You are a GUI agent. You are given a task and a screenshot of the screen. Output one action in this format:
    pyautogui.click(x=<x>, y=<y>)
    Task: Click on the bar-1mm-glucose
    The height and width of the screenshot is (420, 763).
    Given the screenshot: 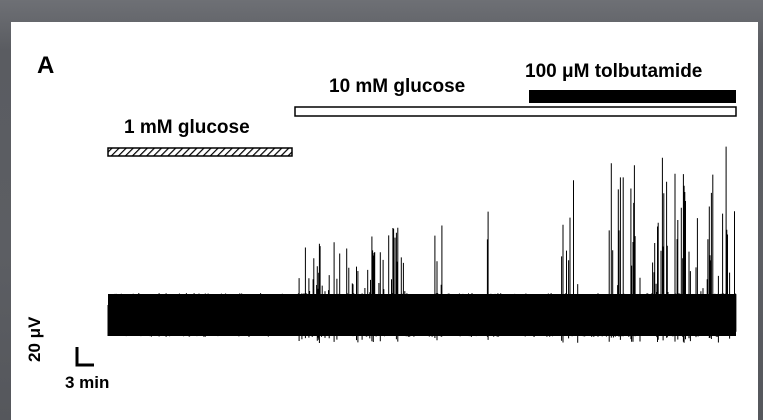 What is the action you would take?
    pyautogui.click(x=200, y=152)
    